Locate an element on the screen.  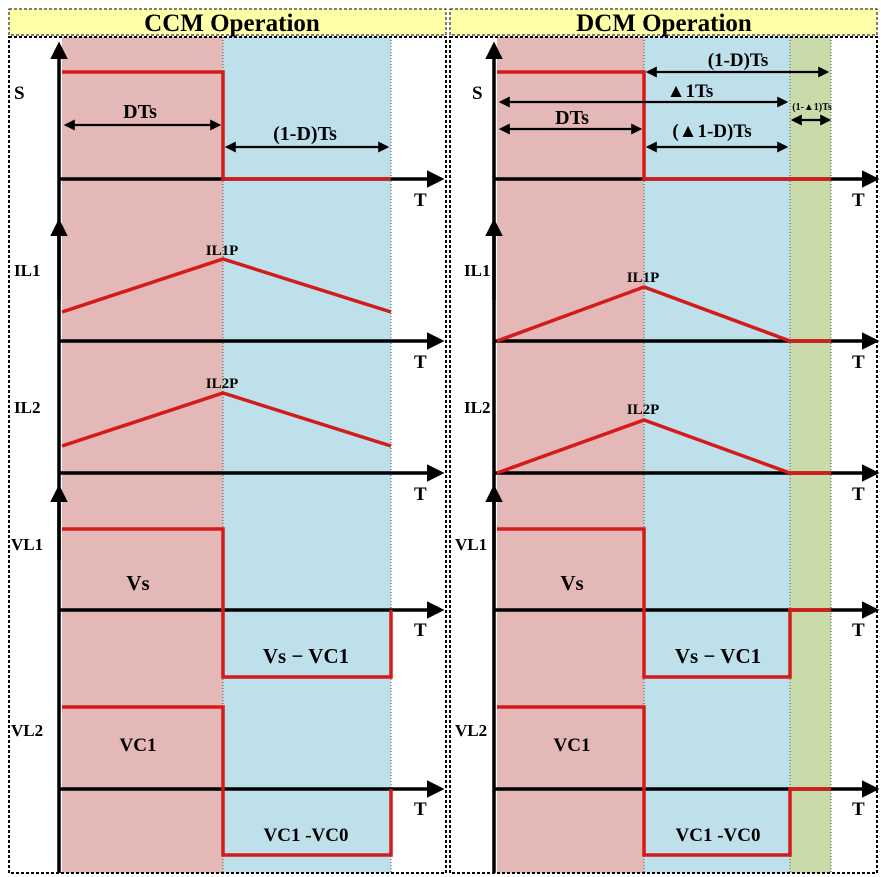
dcm-title: DCM Operation is located at coordinates (664, 23).